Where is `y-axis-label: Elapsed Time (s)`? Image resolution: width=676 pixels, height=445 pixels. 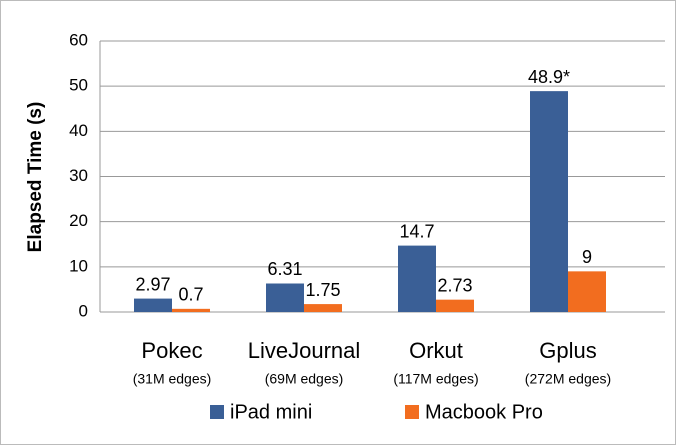
y-axis-label: Elapsed Time (s) is located at coordinates (35, 177).